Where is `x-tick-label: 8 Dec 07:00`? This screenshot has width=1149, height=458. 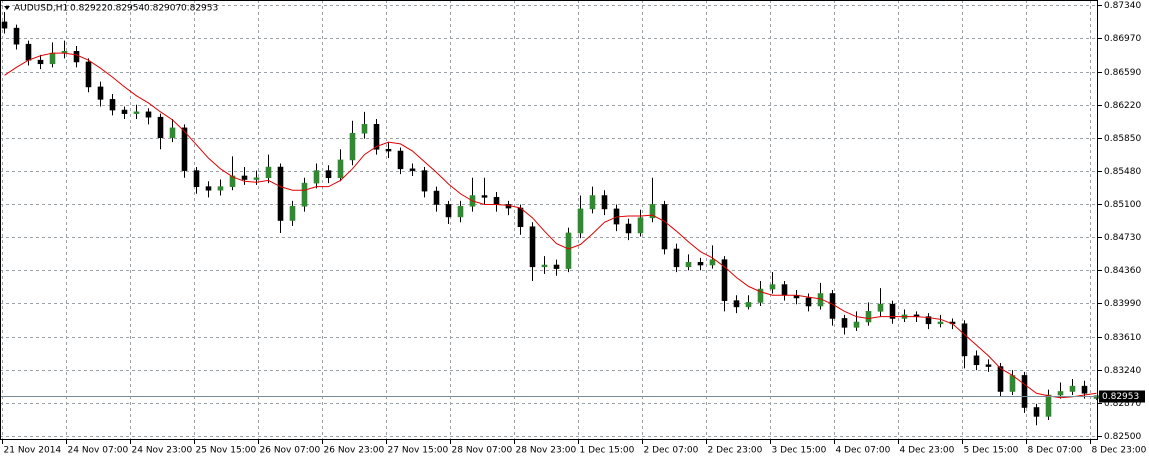 x-tick-label: 8 Dec 07:00 is located at coordinates (1055, 451).